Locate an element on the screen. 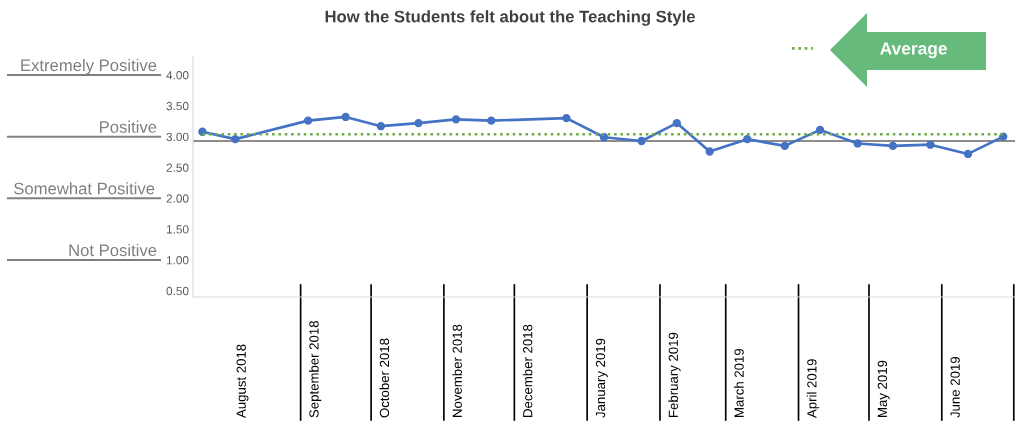 The width and height of the screenshot is (1027, 442). y-tick-label: 1.00 is located at coordinates (177, 260).